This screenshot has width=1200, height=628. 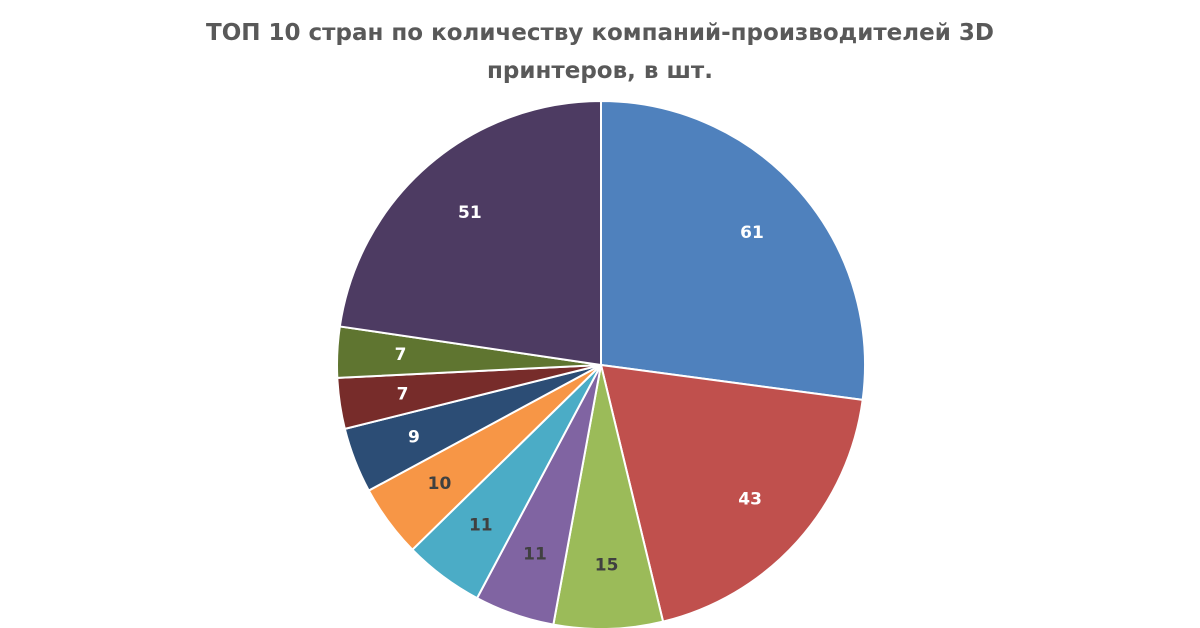 I want to click on pie-data-label-3: 15, so click(x=607, y=566).